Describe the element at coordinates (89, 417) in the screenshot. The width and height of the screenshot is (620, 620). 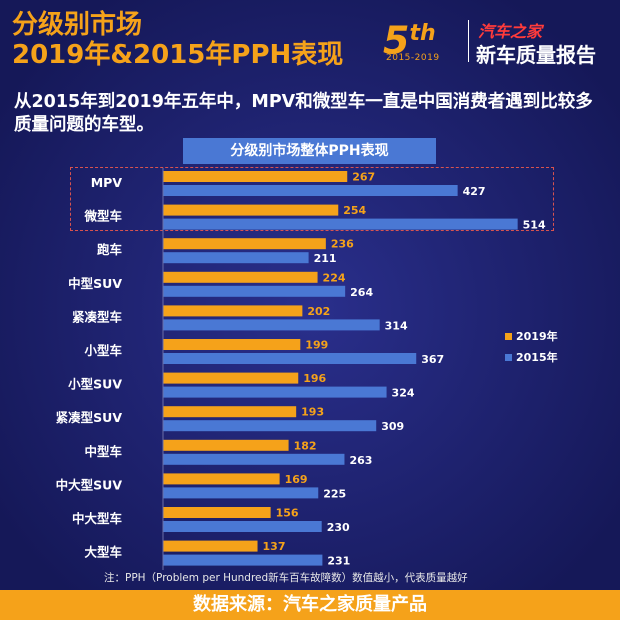
I see `category-label: 紧凑型SUV` at that location.